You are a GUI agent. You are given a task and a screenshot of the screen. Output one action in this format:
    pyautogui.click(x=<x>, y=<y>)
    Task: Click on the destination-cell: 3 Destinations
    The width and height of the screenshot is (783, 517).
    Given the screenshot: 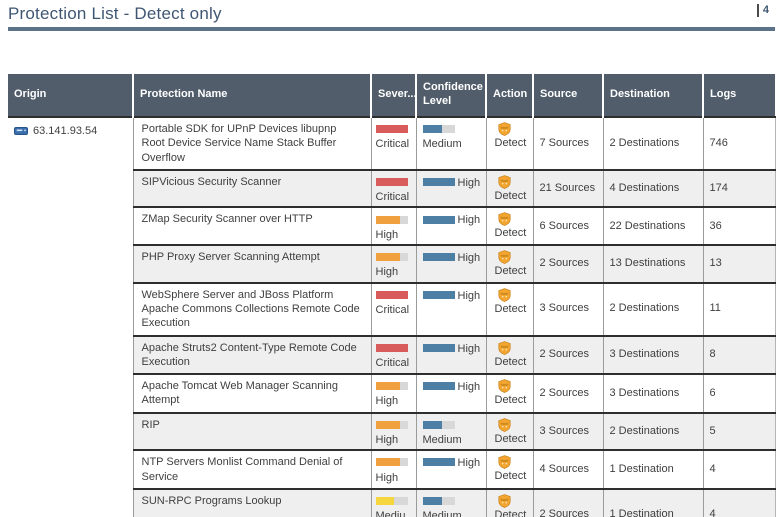 What is the action you would take?
    pyautogui.click(x=652, y=393)
    